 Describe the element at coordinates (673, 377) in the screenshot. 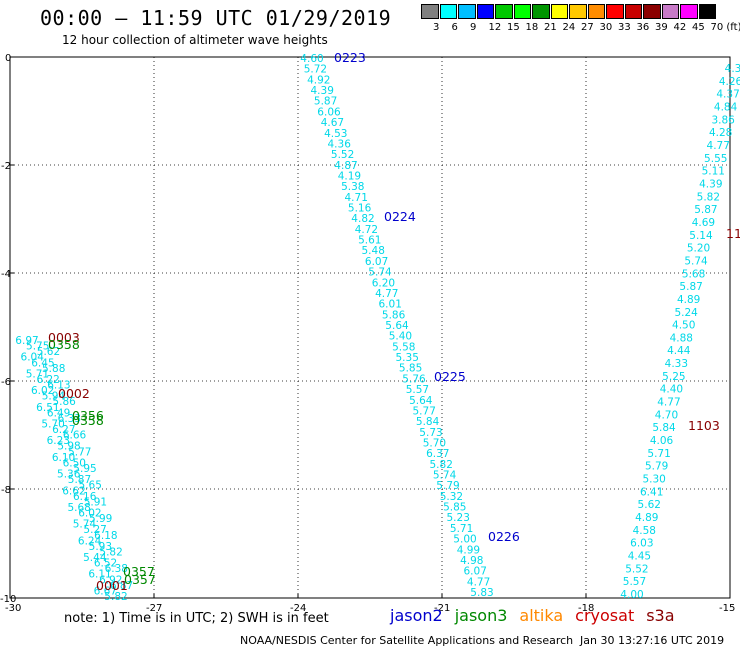

I see `wave-height-value: 5.25` at that location.